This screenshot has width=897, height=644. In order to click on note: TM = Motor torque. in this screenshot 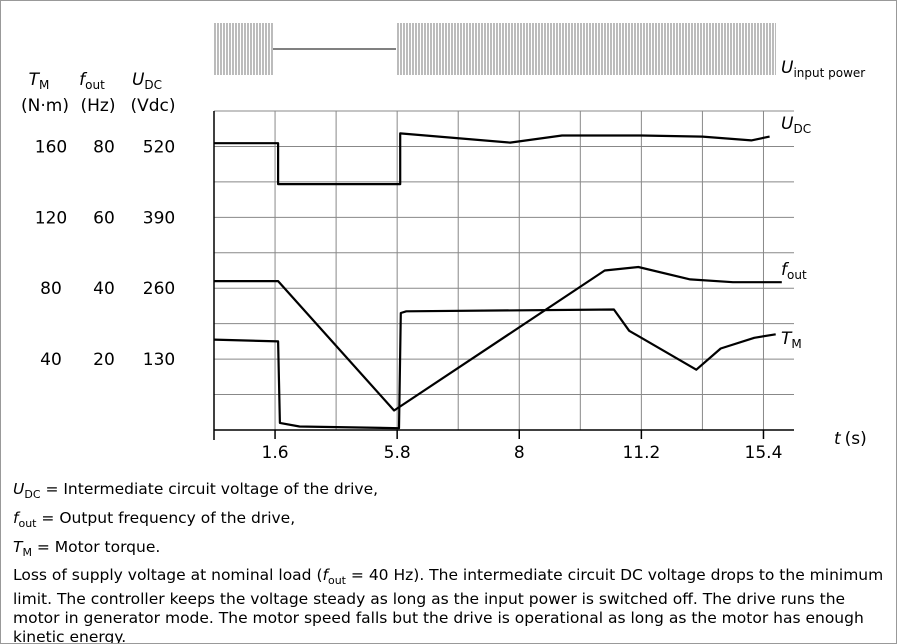, I will do `click(449, 550)`.